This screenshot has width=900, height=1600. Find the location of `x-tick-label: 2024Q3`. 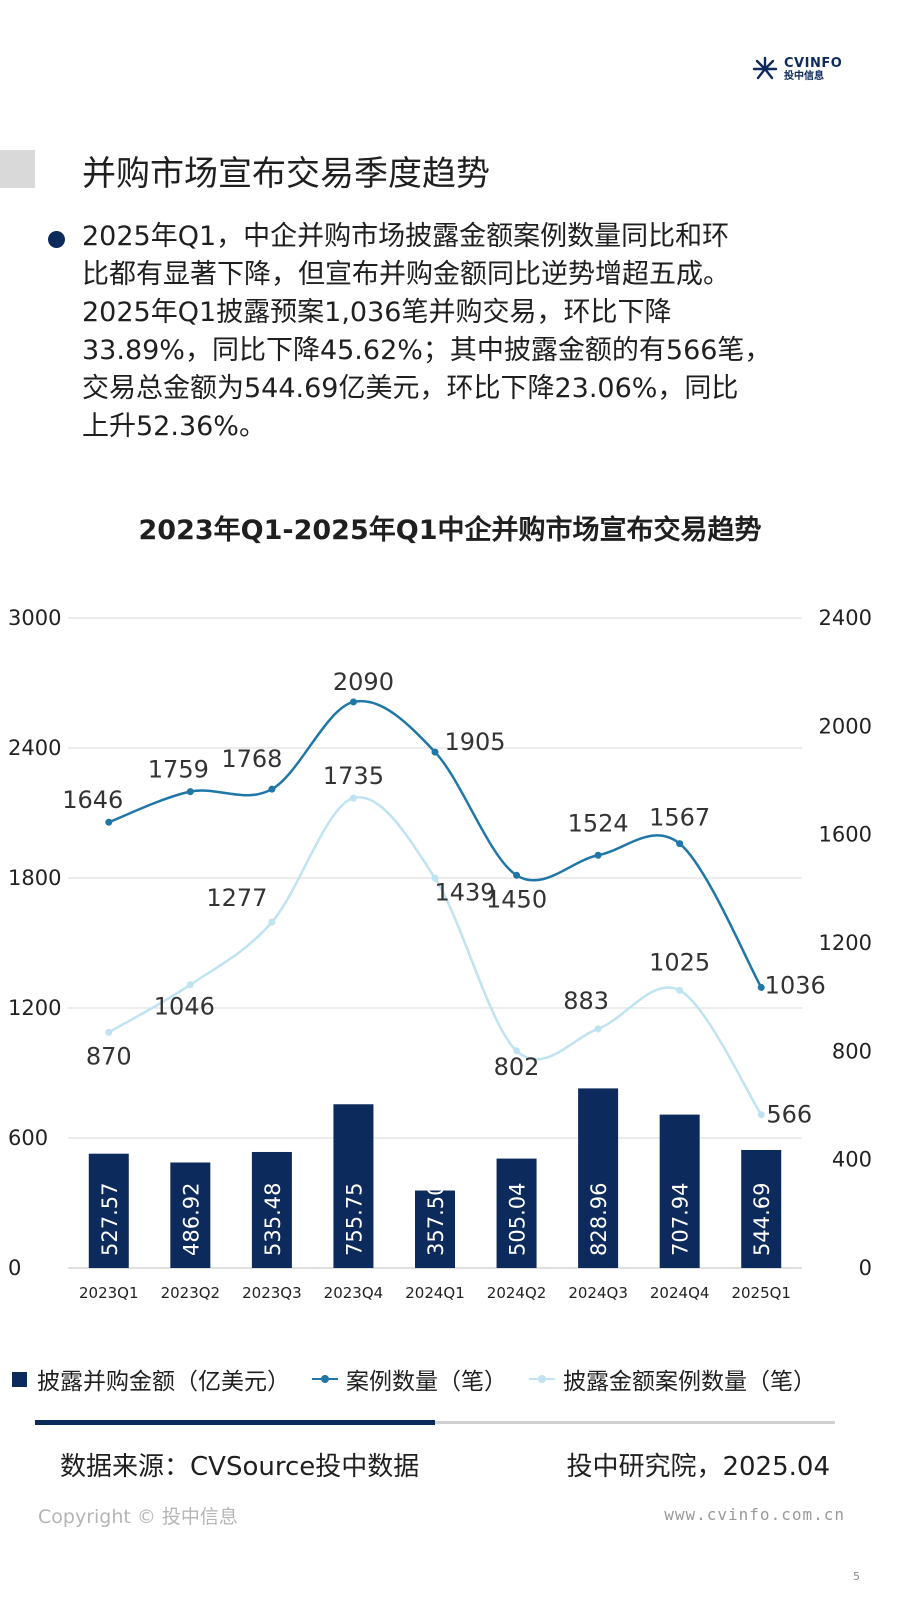

x-tick-label: 2024Q3 is located at coordinates (598, 1293).